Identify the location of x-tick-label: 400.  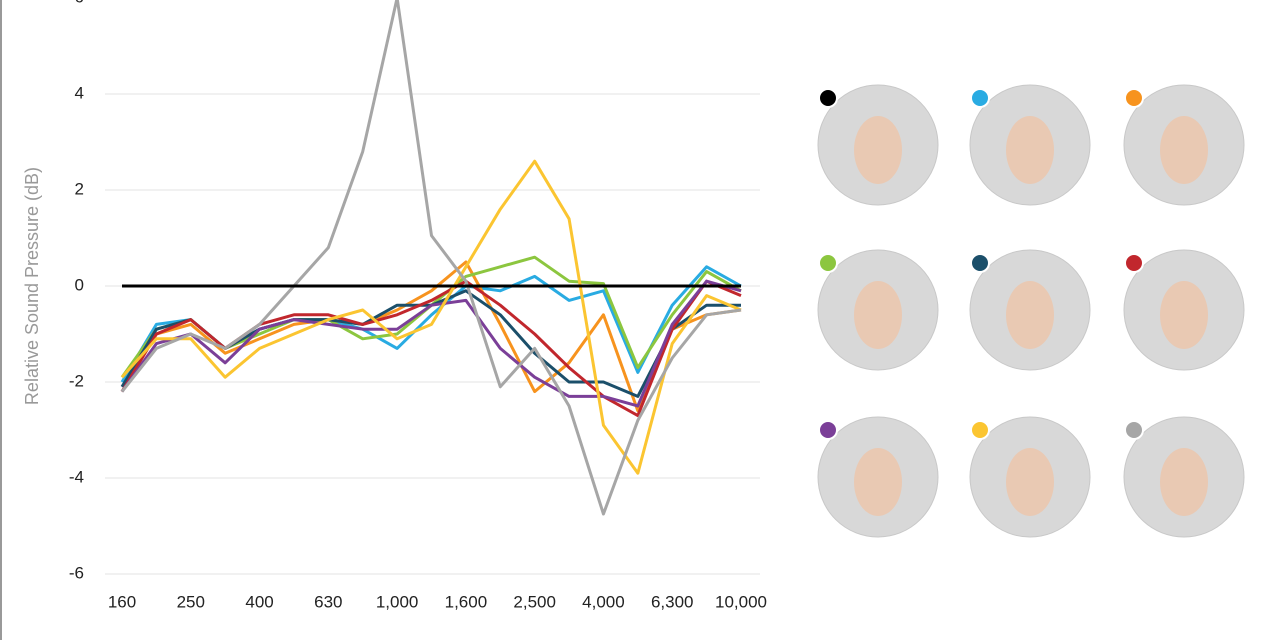
(259, 601).